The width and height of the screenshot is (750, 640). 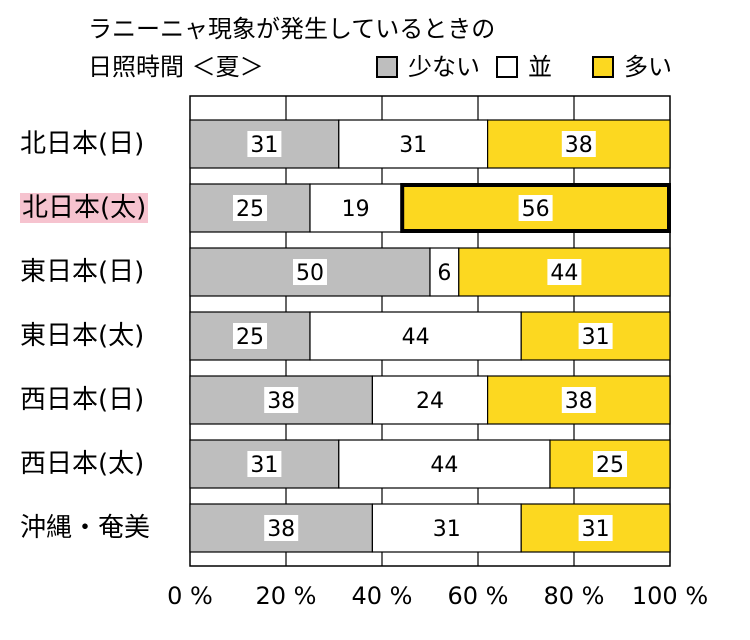 I want to click on legend-swatch-few, so click(x=387, y=67).